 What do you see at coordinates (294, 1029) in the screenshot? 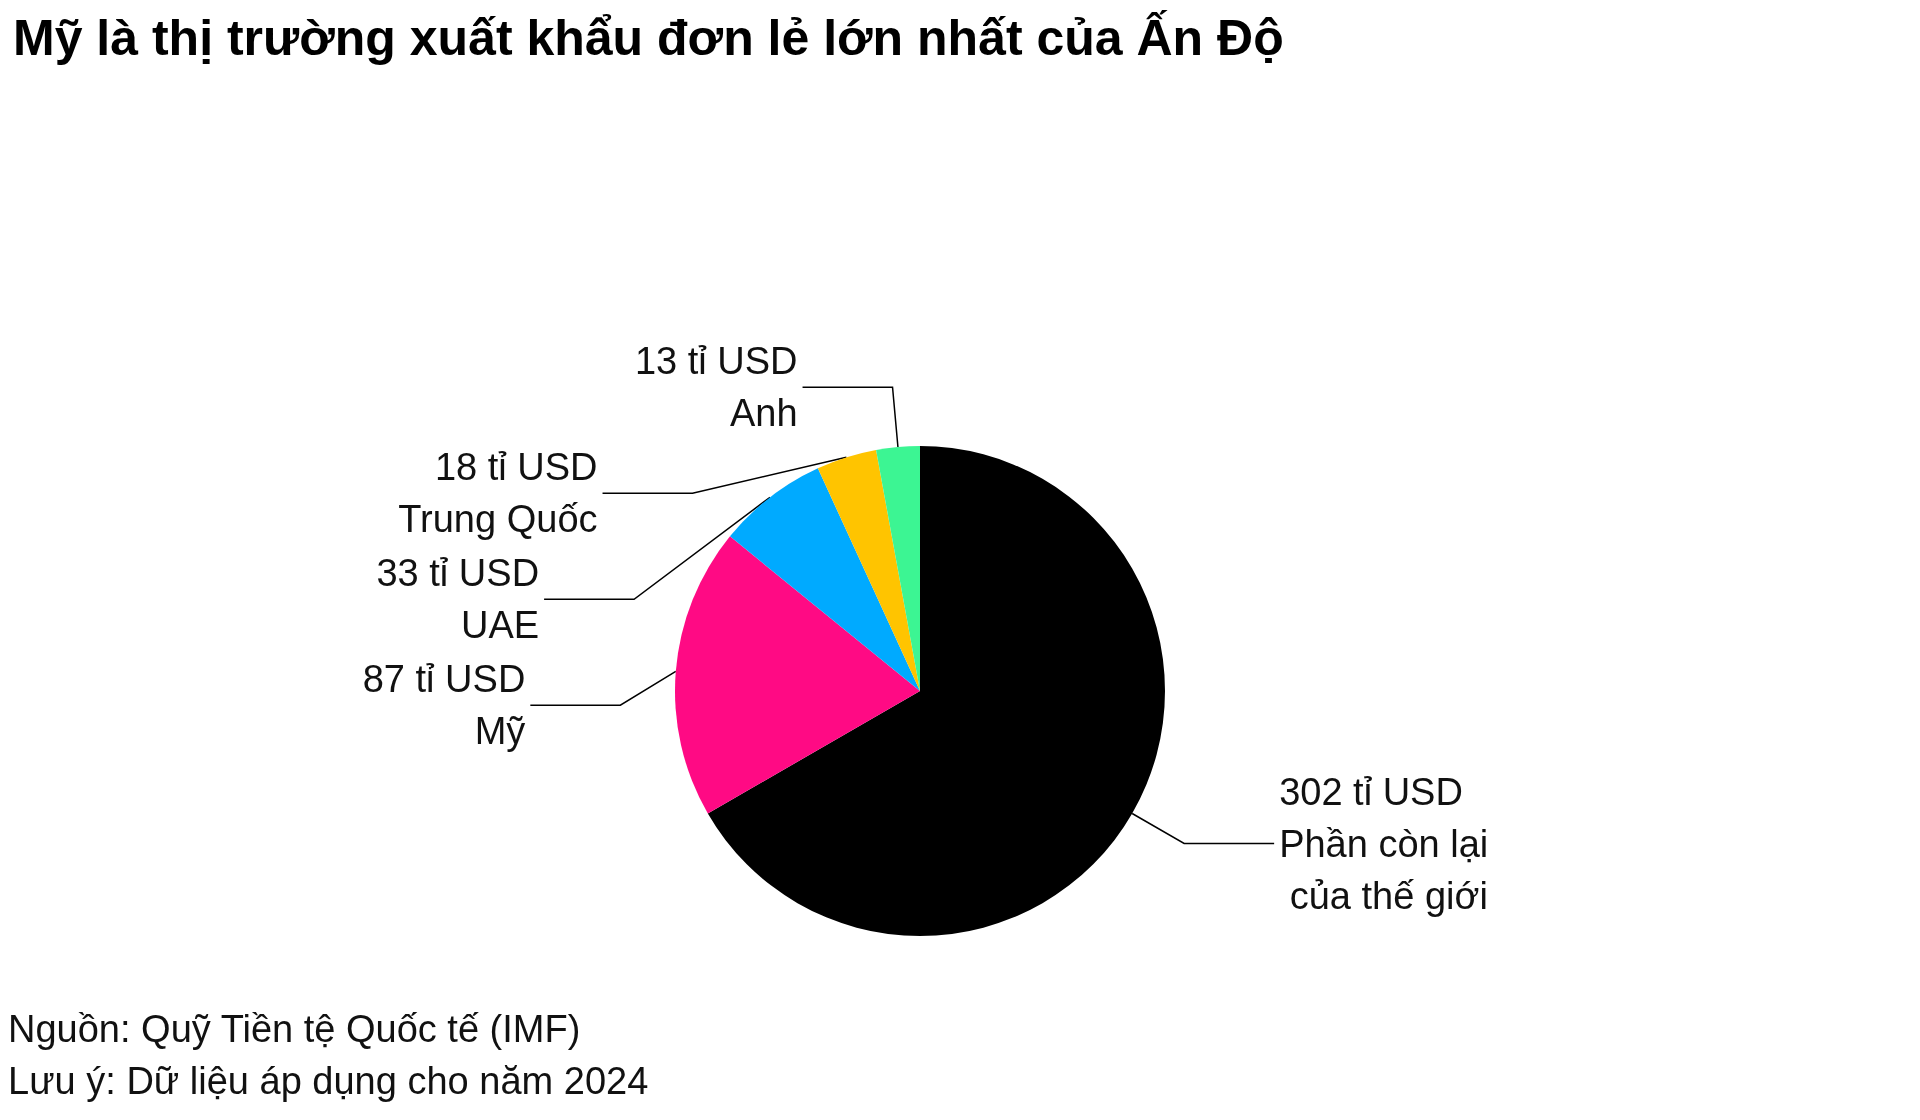
I see `text: Nguồn: Quỹ Tiền tệ Quốc tế (IMF)` at bounding box center [294, 1029].